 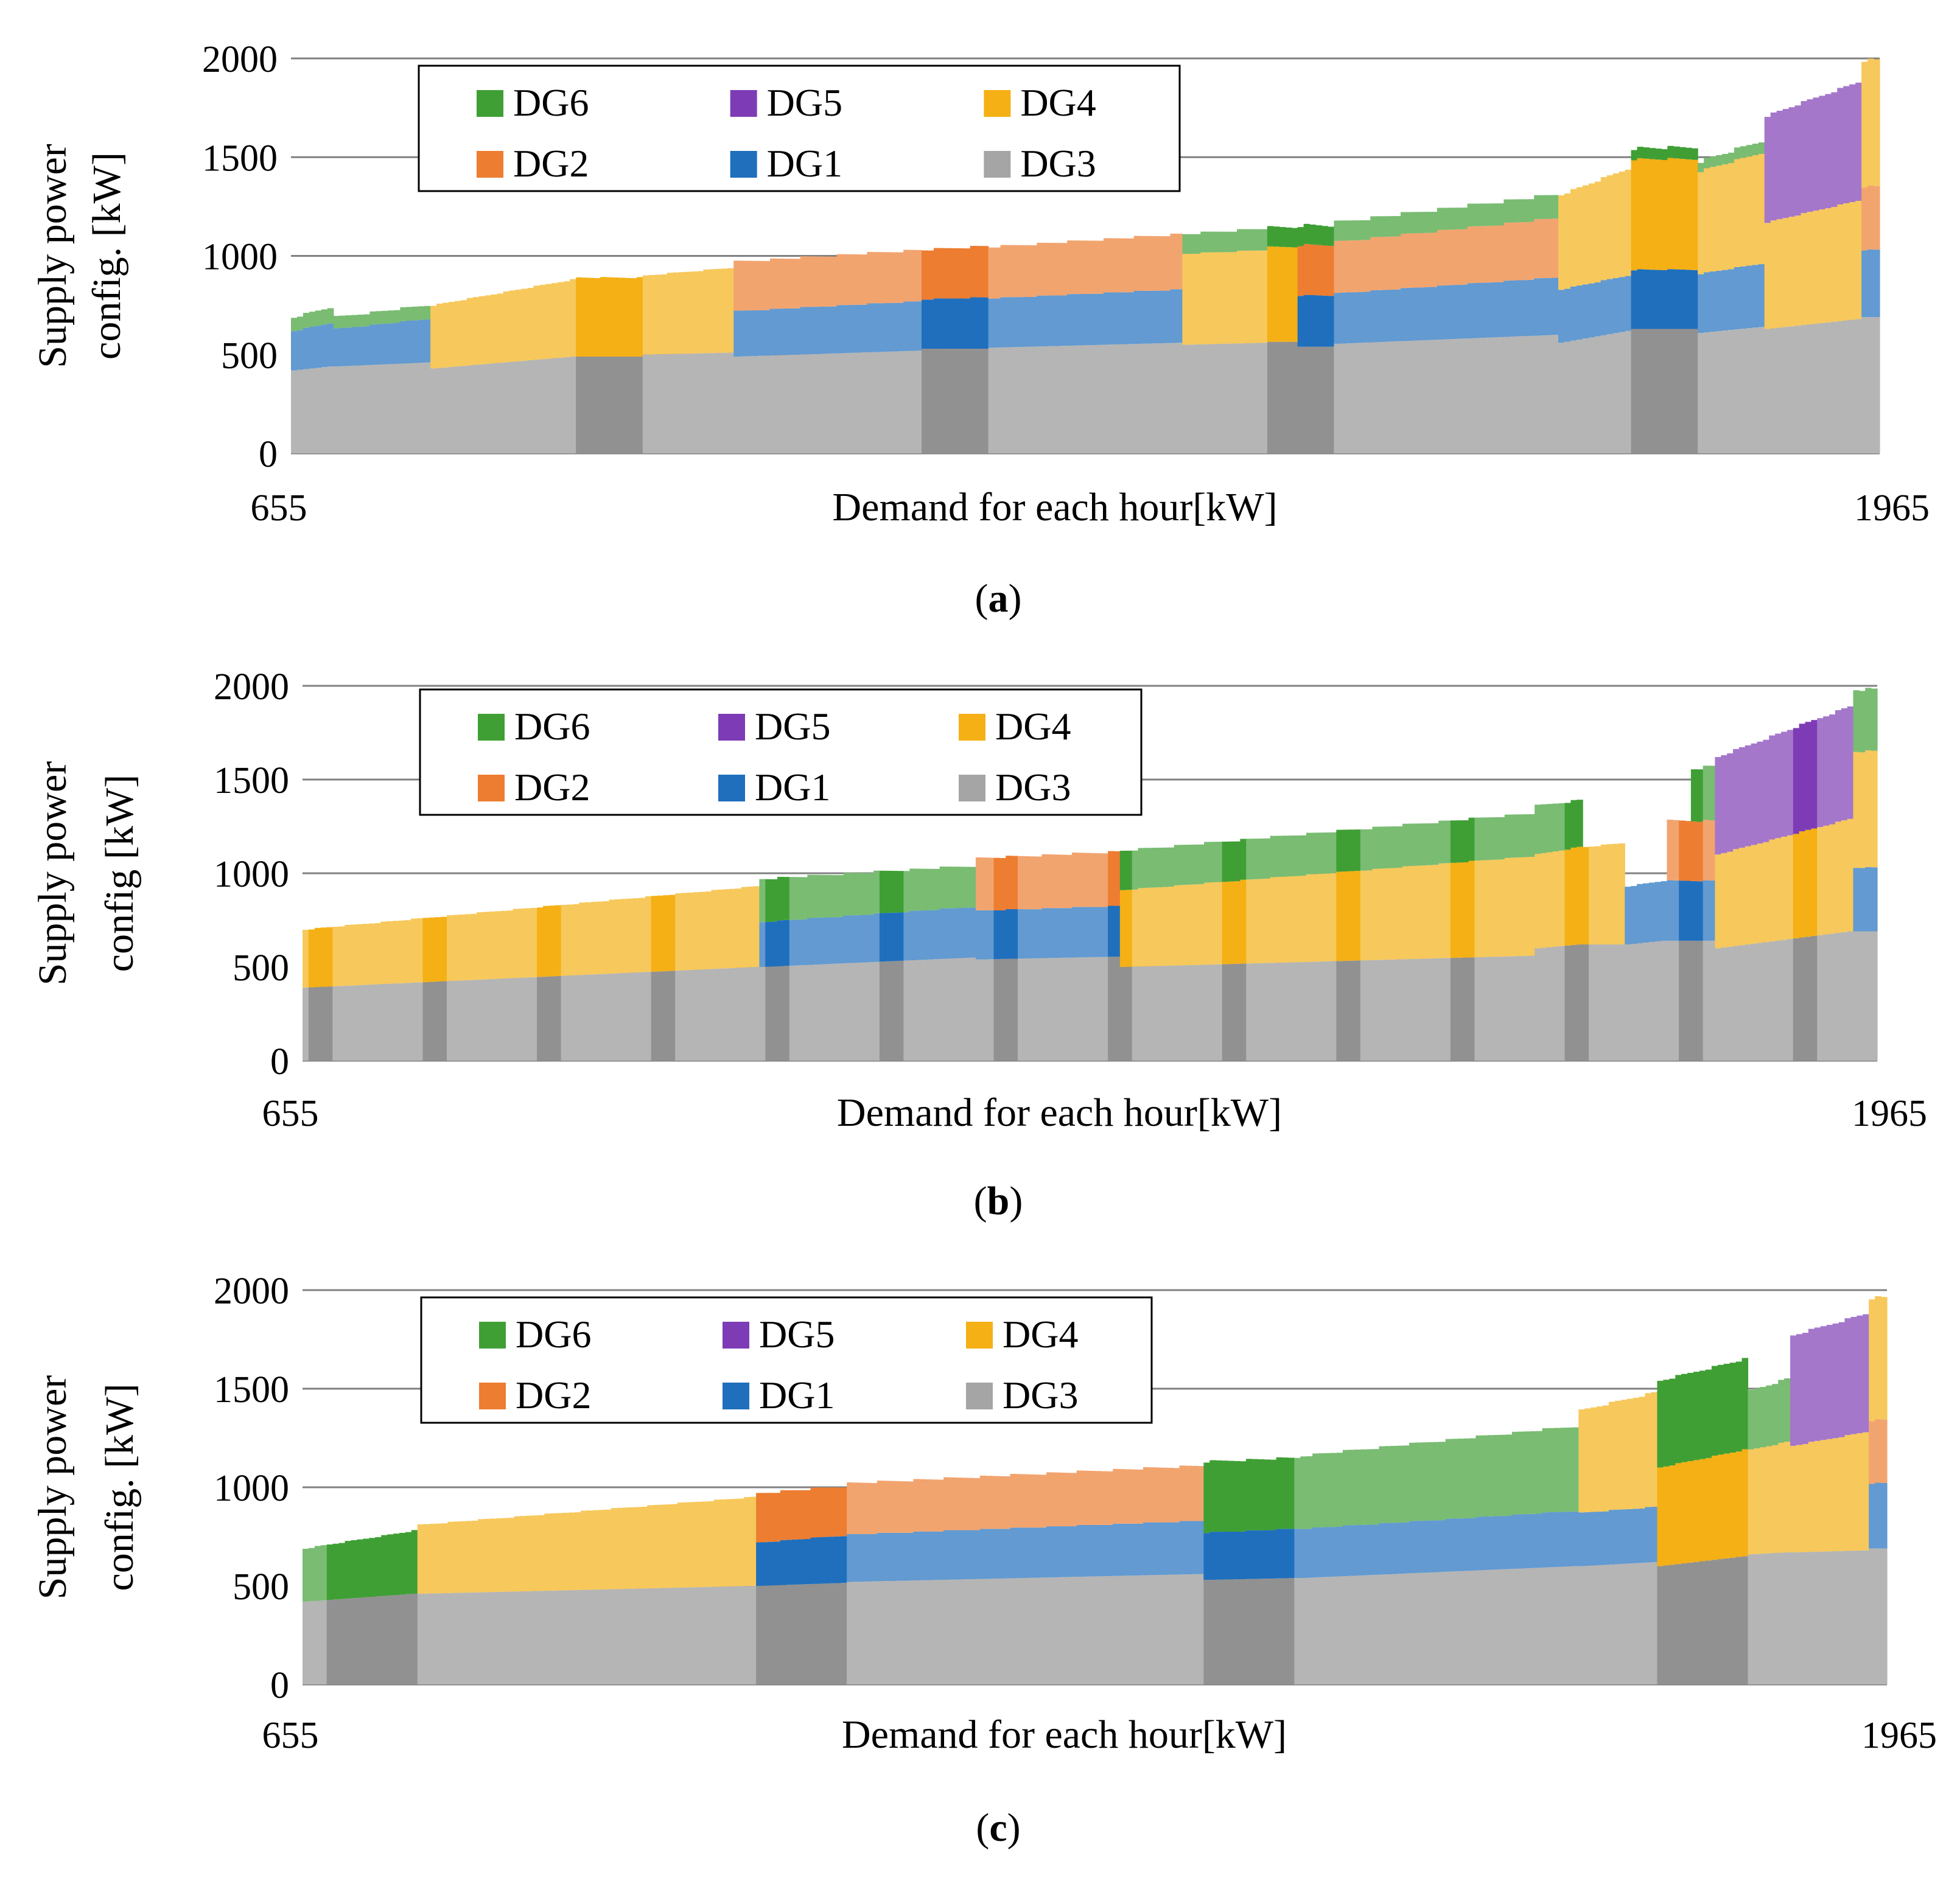 I want to click on legend-label-dg2: DG2, so click(x=553, y=1395).